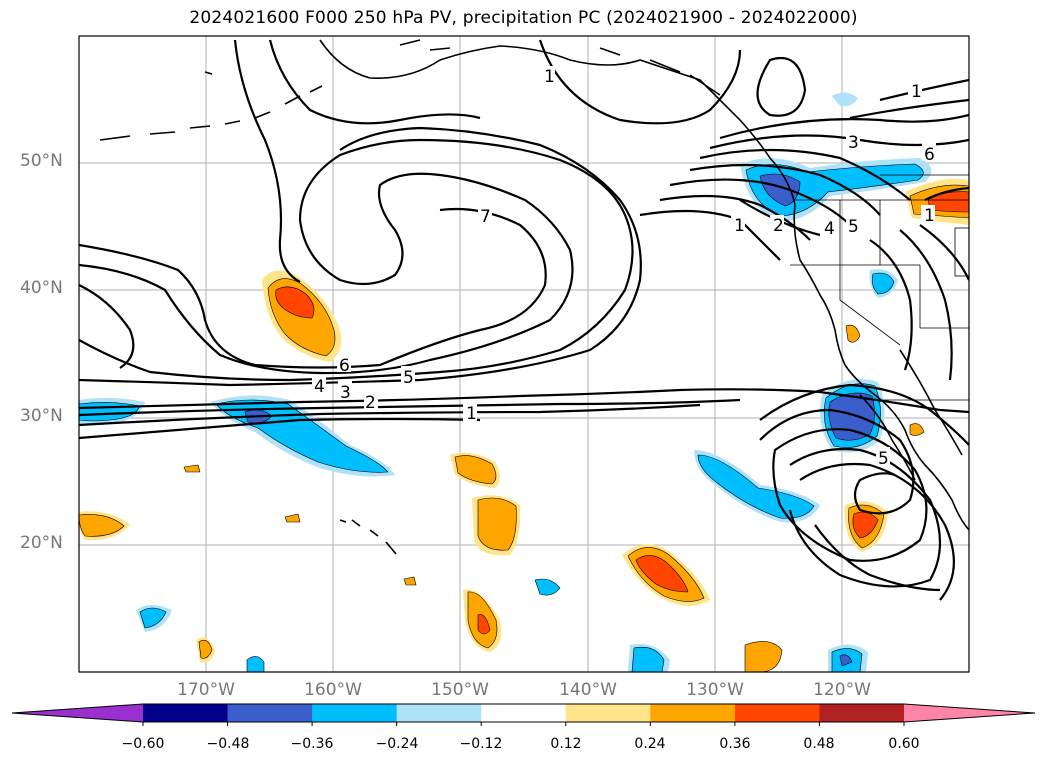 Image resolution: width=1047 pixels, height=765 pixels. I want to click on latitude-label: 50°N, so click(41, 161).